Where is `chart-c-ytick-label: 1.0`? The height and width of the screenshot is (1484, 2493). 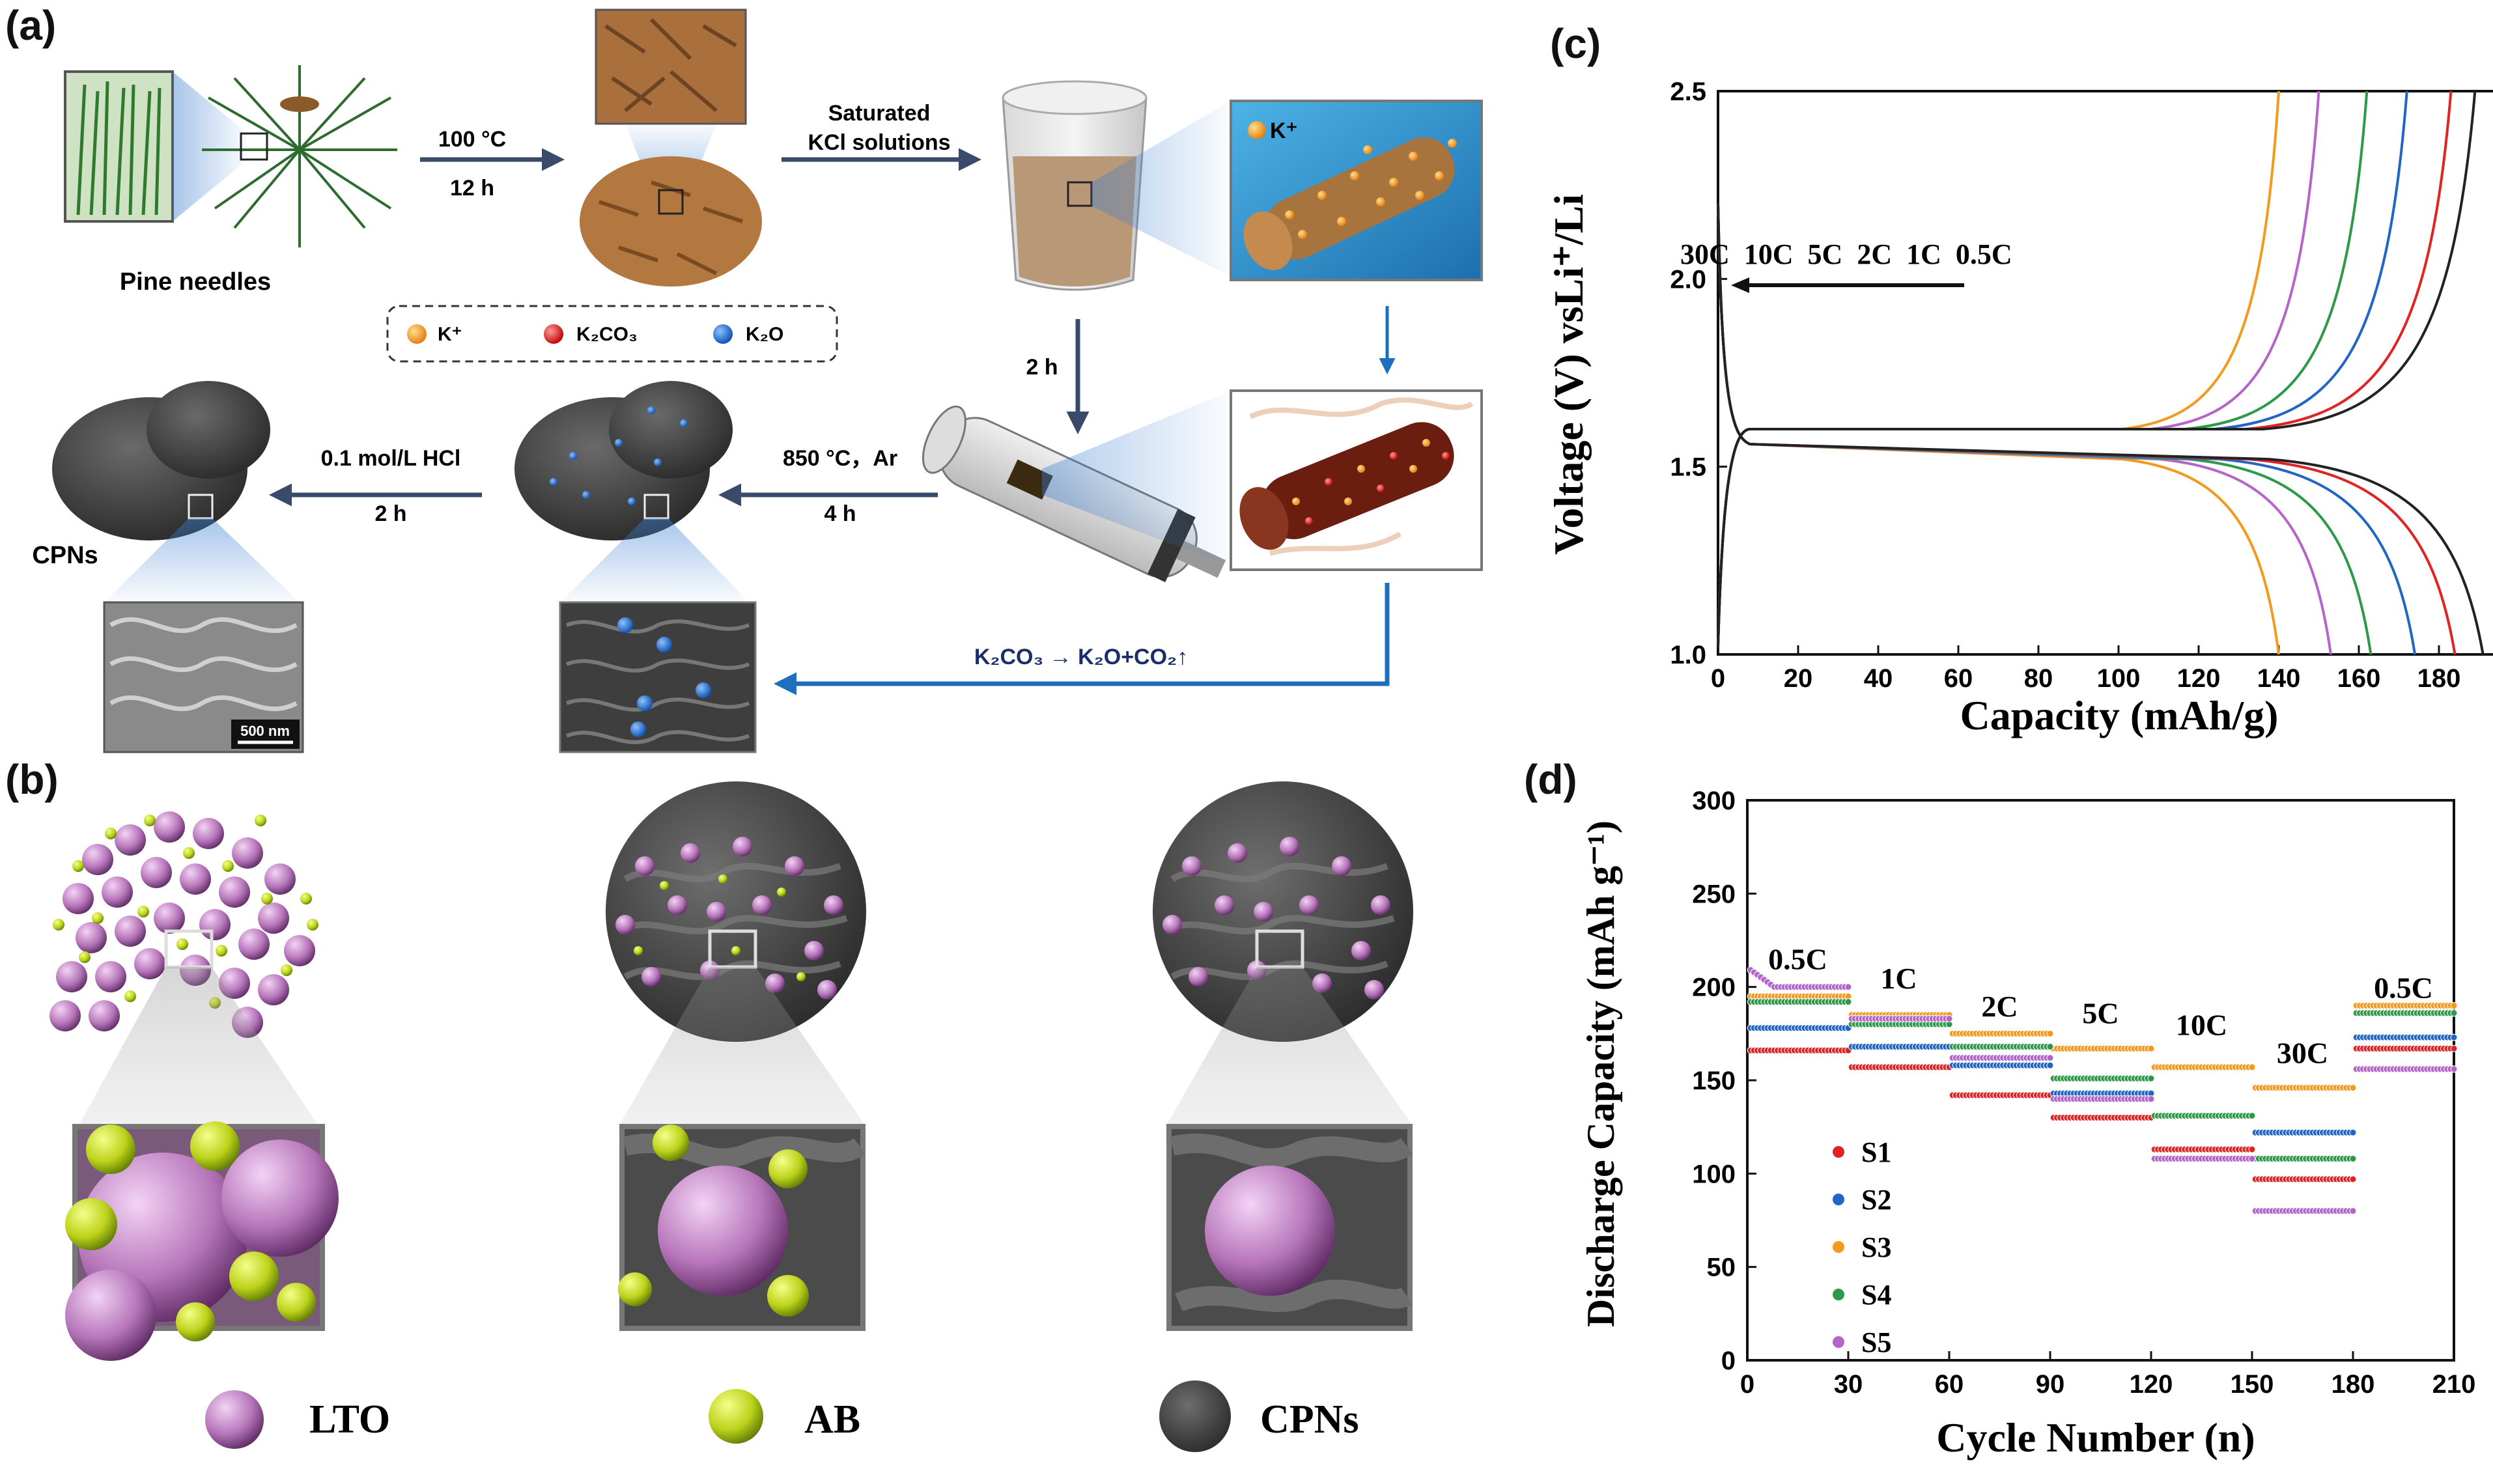
chart-c-ytick-label: 1.0 is located at coordinates (1688, 655).